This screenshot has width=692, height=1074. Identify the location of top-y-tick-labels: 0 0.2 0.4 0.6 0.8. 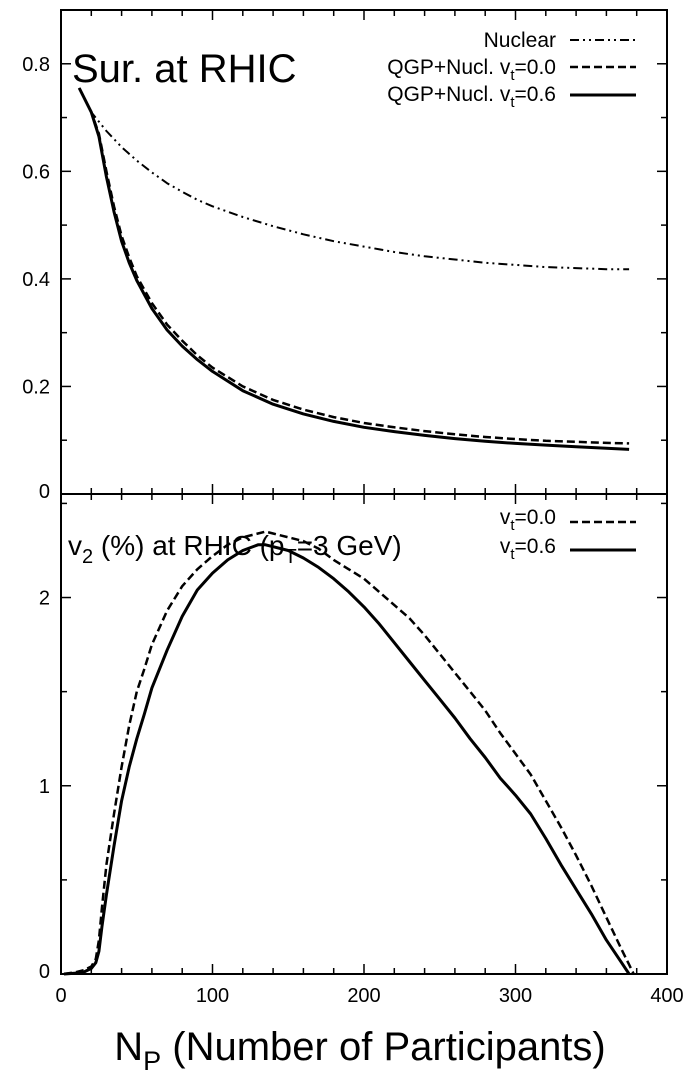
(36, 278).